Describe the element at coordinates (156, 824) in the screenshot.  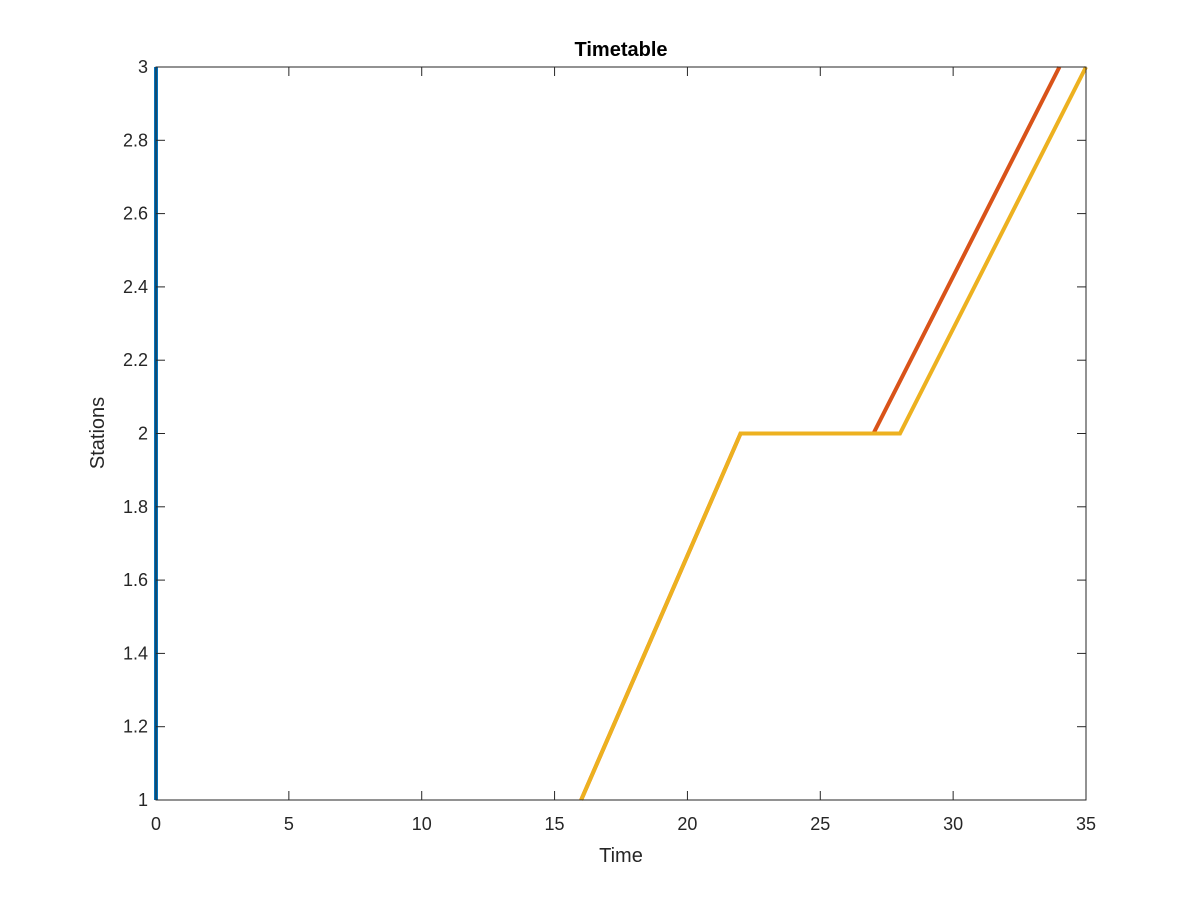
I see `x-tick-label: 0` at that location.